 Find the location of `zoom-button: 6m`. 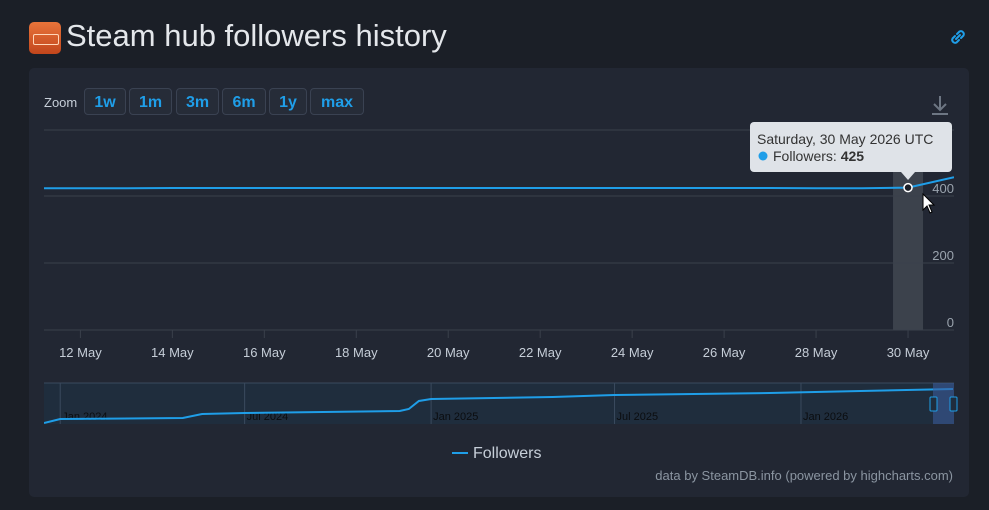

zoom-button: 6m is located at coordinates (244, 101).